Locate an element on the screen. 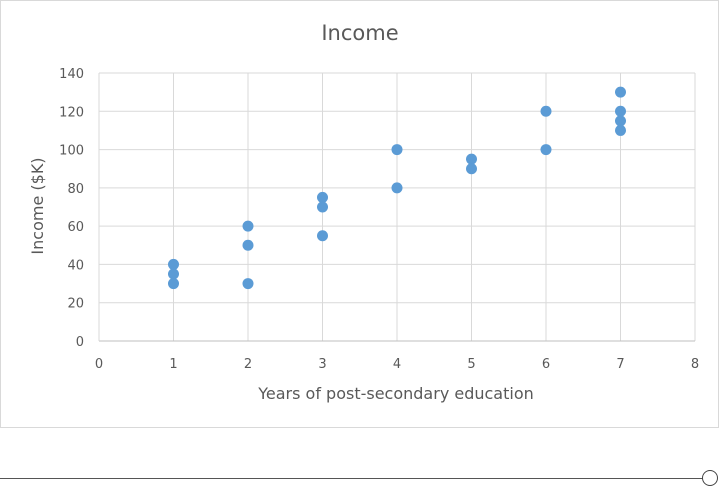  y-tick-label: 100 is located at coordinates (71, 151).